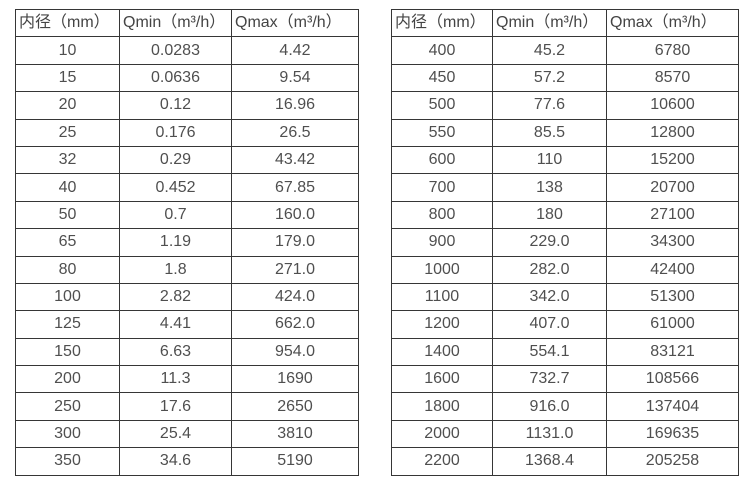 The image size is (750, 483). What do you see at coordinates (672, 132) in the screenshot?
I see `cell-qmax: 12800` at bounding box center [672, 132].